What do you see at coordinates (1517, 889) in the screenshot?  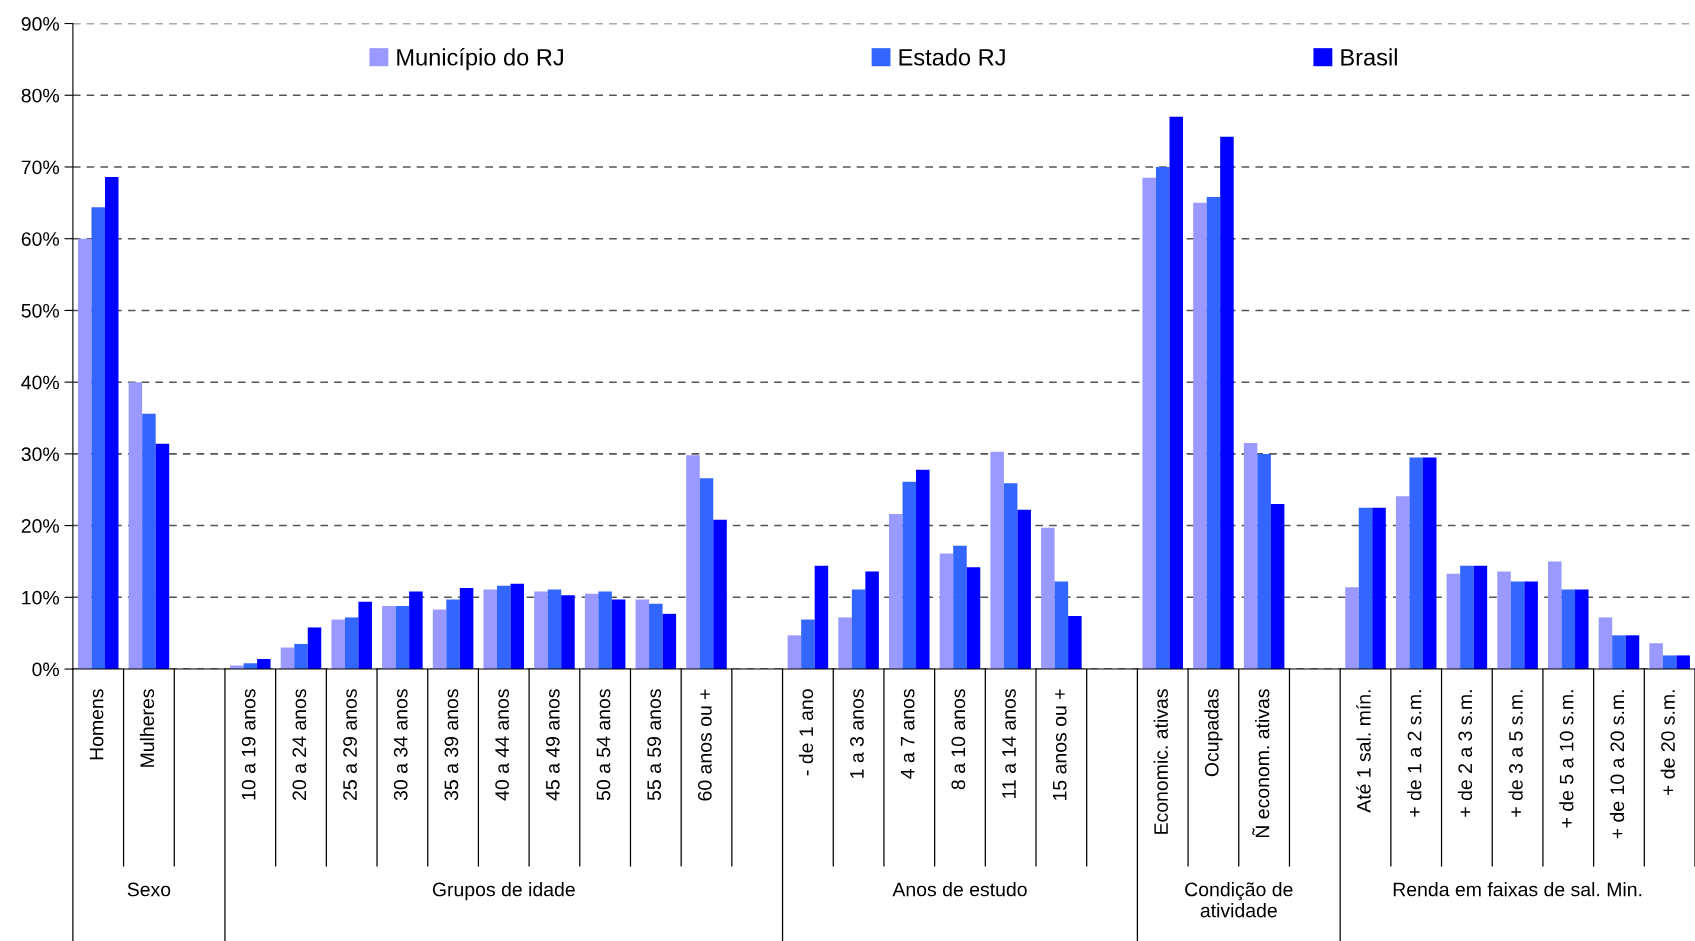 I see `text: Renda em faixas de sal. Min.` at bounding box center [1517, 889].